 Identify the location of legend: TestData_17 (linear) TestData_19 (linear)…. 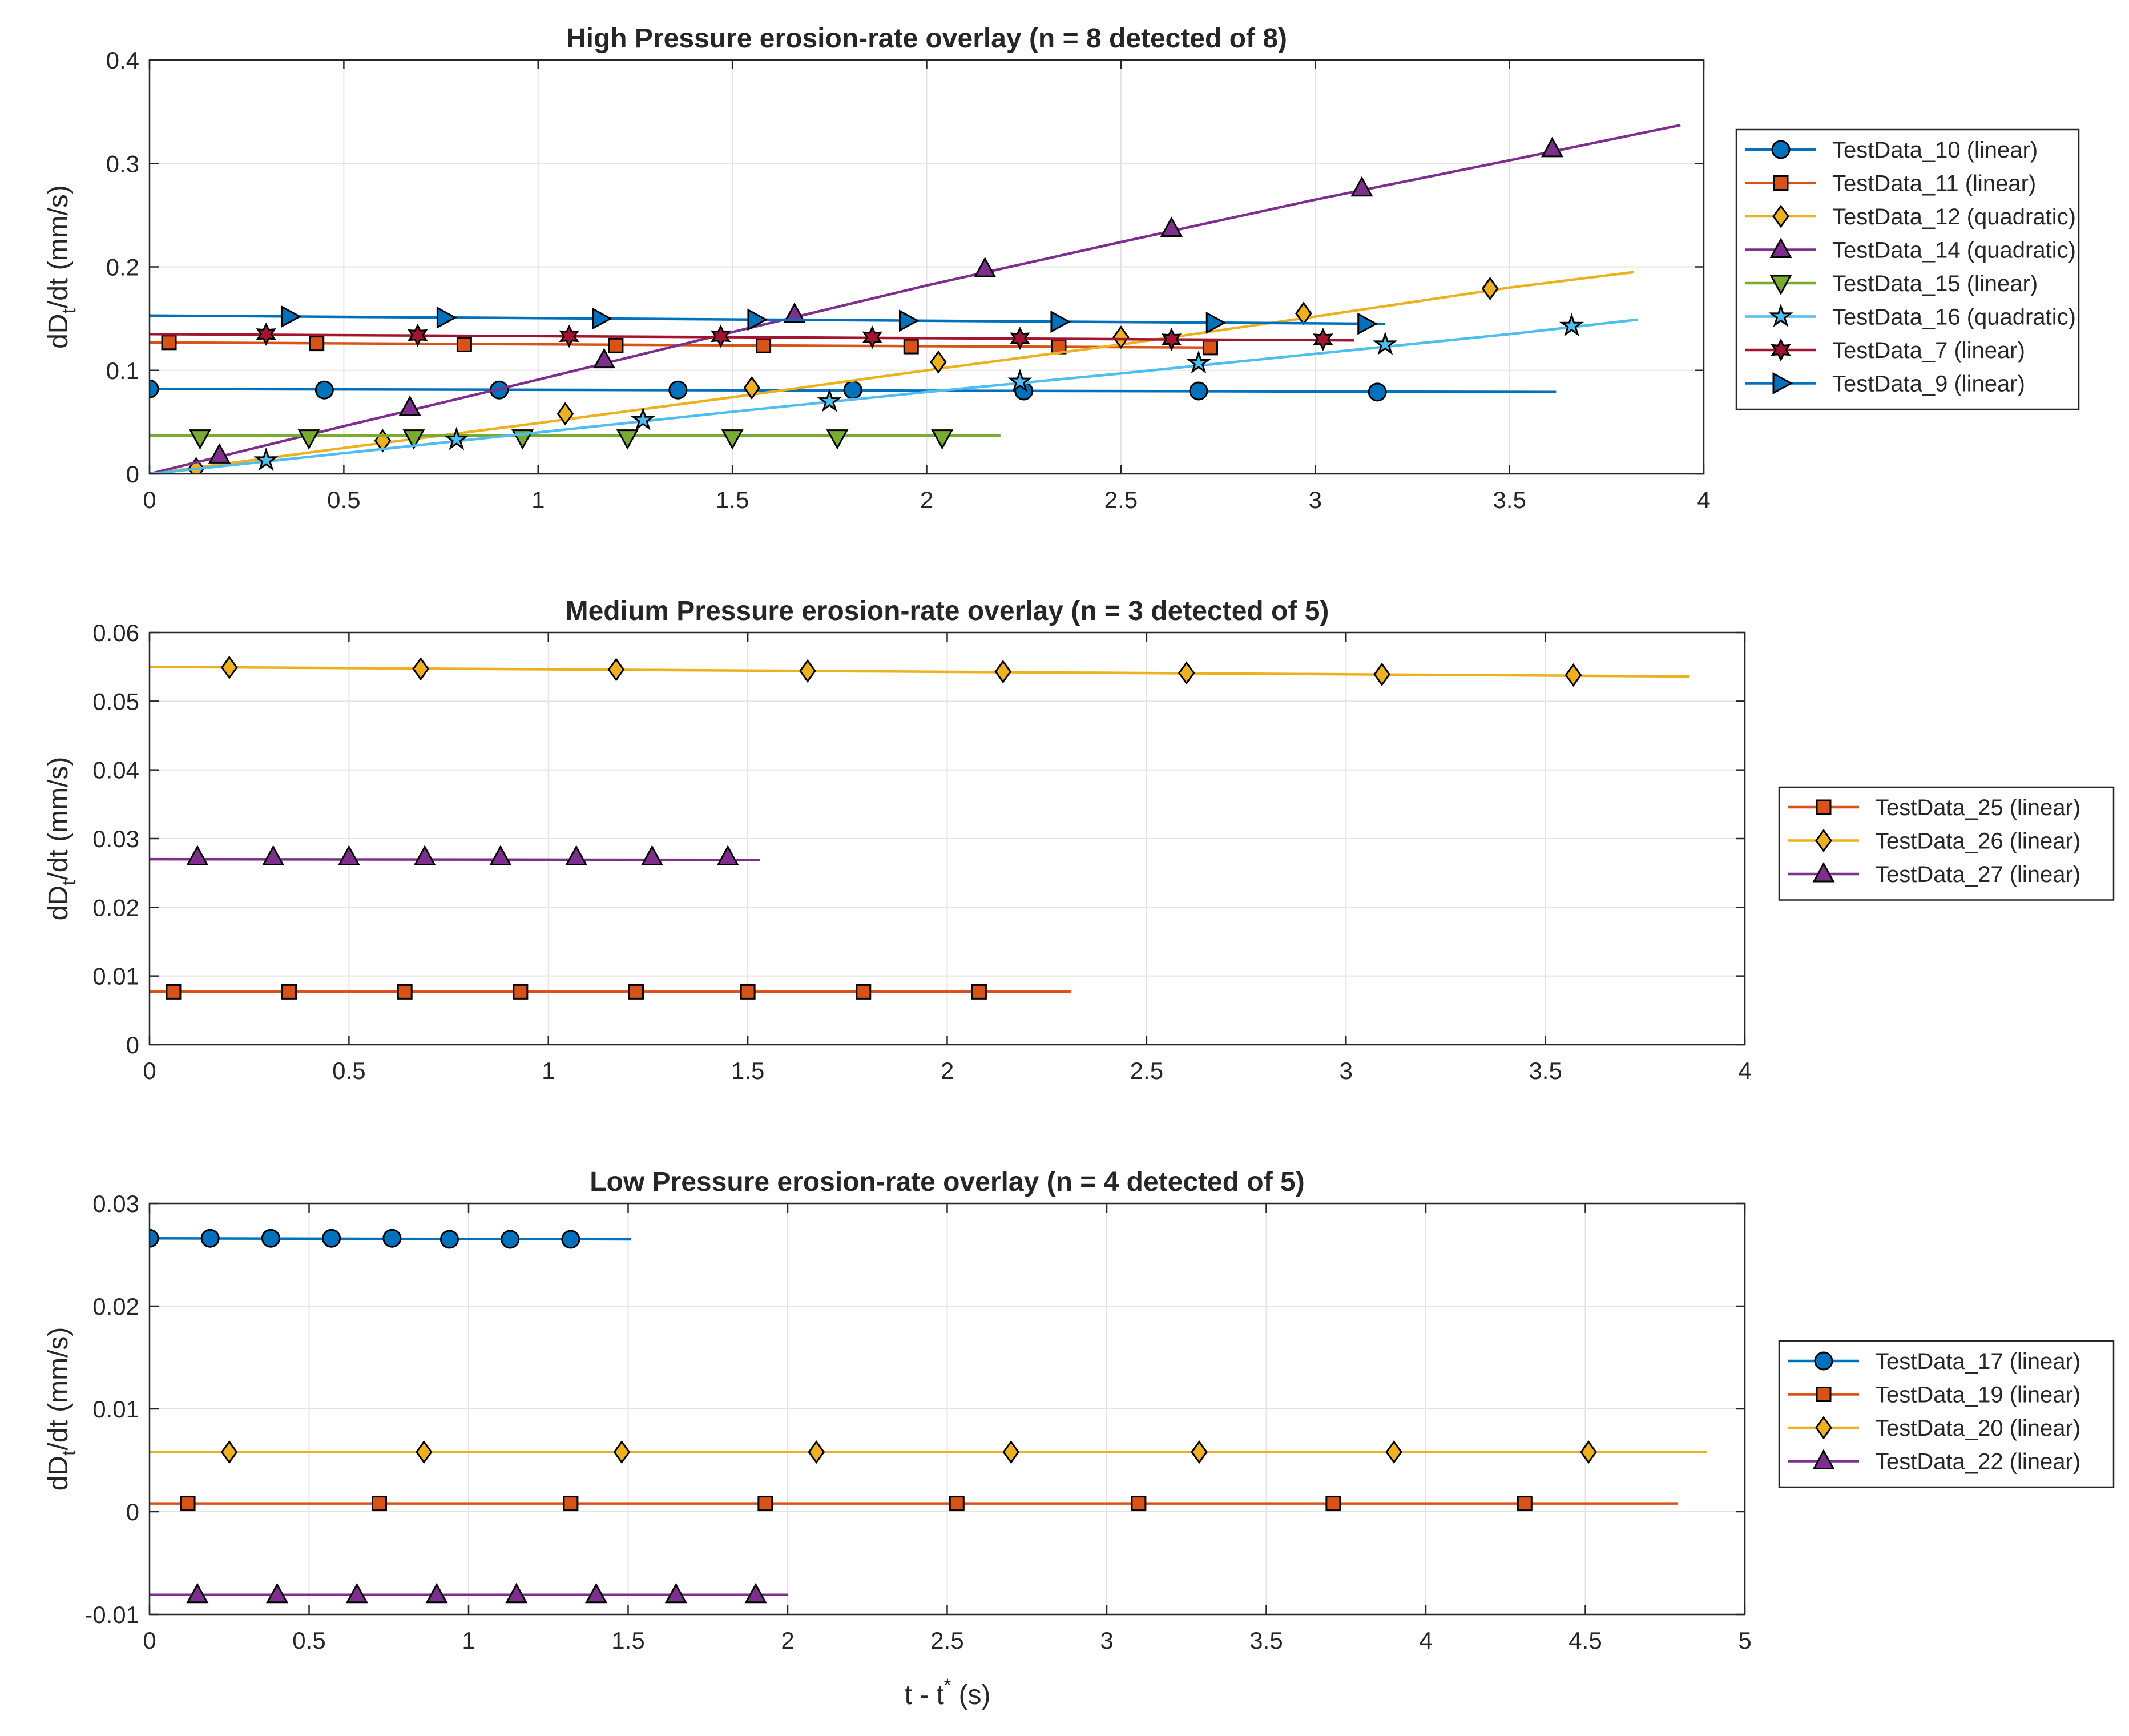
(1946, 1414).